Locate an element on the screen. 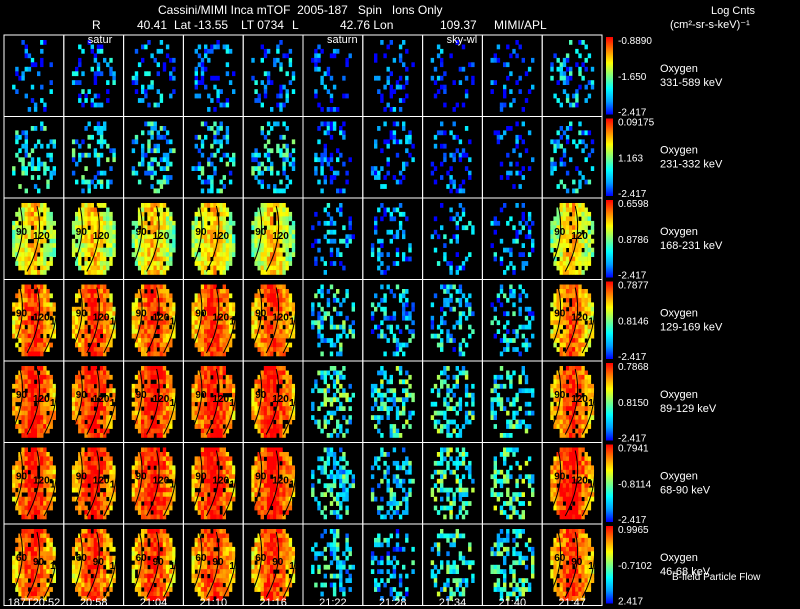  panel-r1-c2 is located at coordinates (153, 157).